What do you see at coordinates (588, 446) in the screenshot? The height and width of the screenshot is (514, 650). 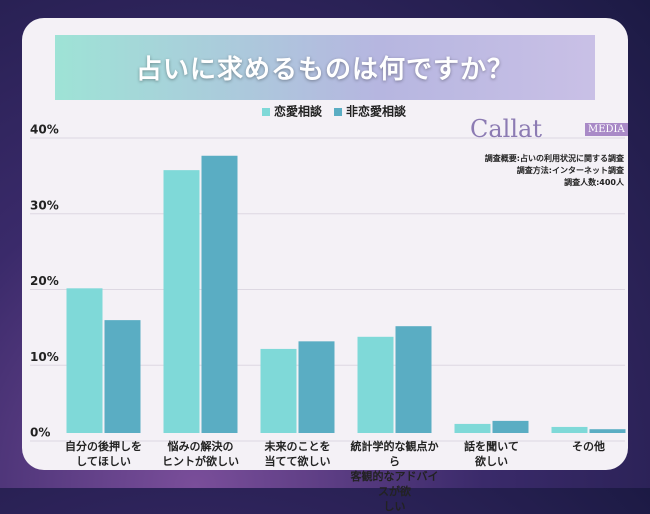 I see `x-tick-label: その他` at bounding box center [588, 446].